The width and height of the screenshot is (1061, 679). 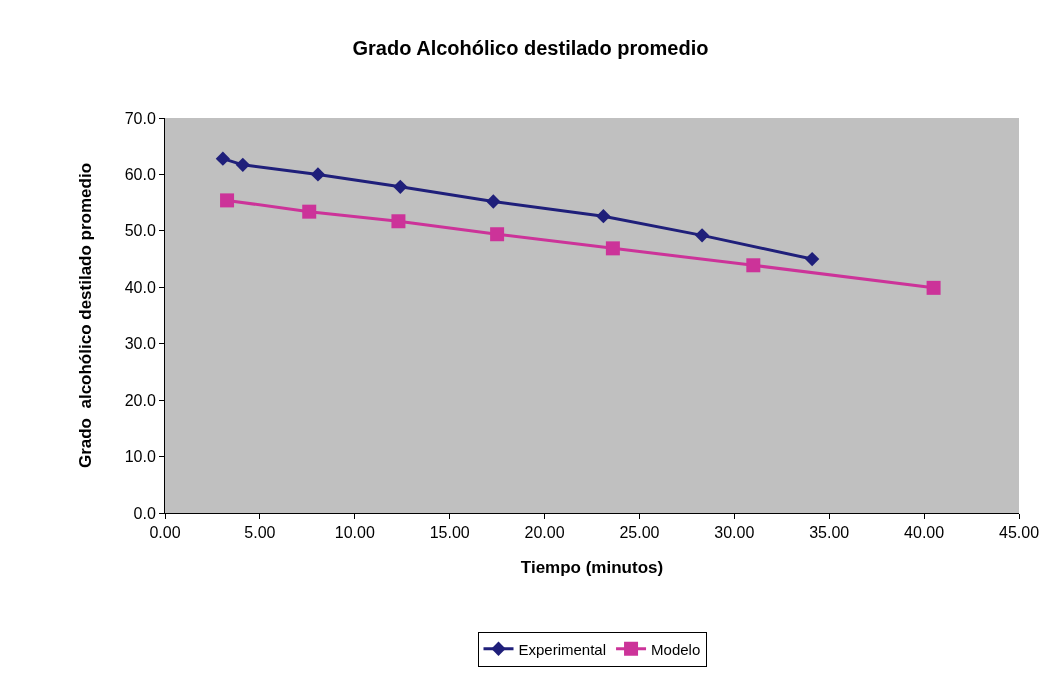 What do you see at coordinates (140, 231) in the screenshot?
I see `y-tick-label: 50.0` at bounding box center [140, 231].